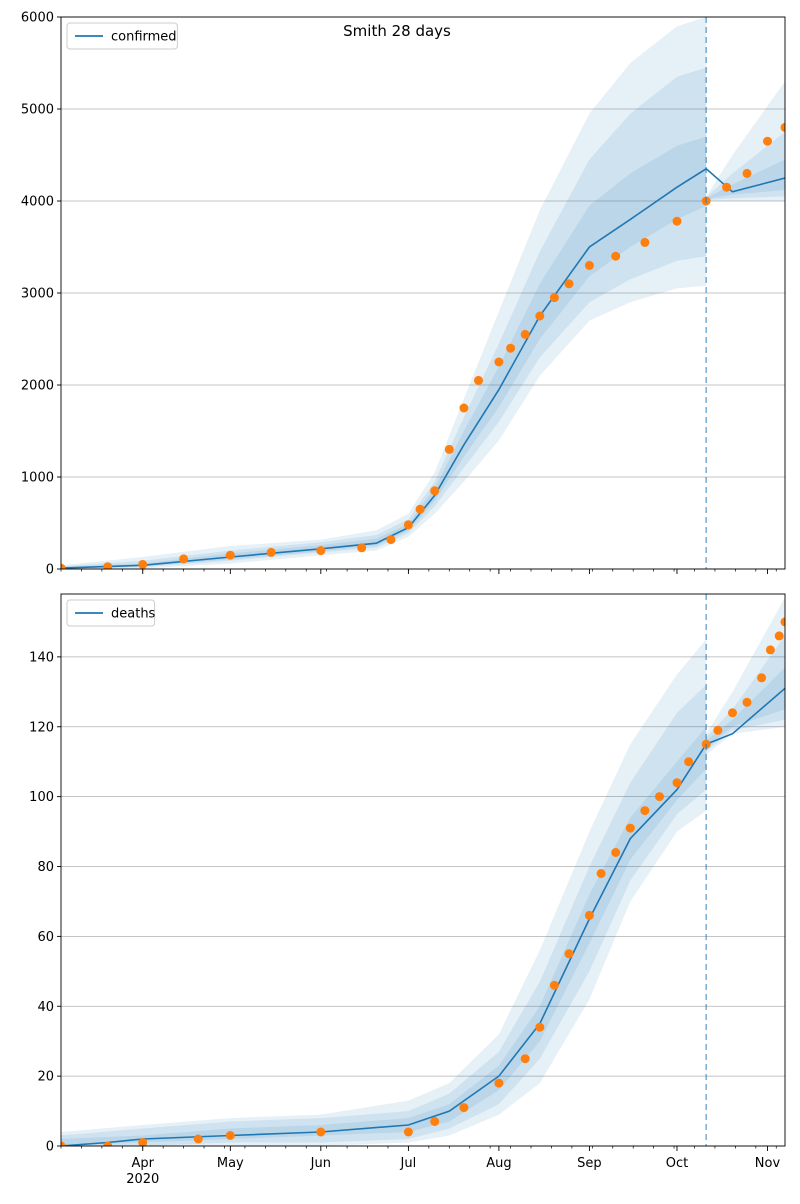 This screenshot has width=800, height=1204. What do you see at coordinates (37, 110) in the screenshot?
I see `y-tick-label: 5000` at bounding box center [37, 110].